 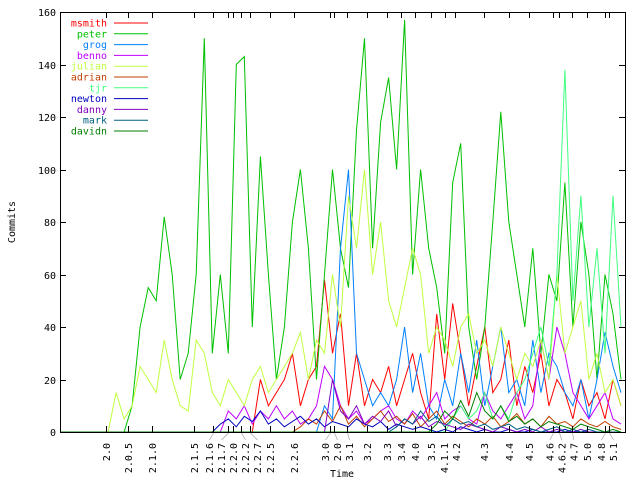 What do you see at coordinates (510, 452) in the screenshot?
I see `x-tick-label: 4.4` at bounding box center [510, 452].